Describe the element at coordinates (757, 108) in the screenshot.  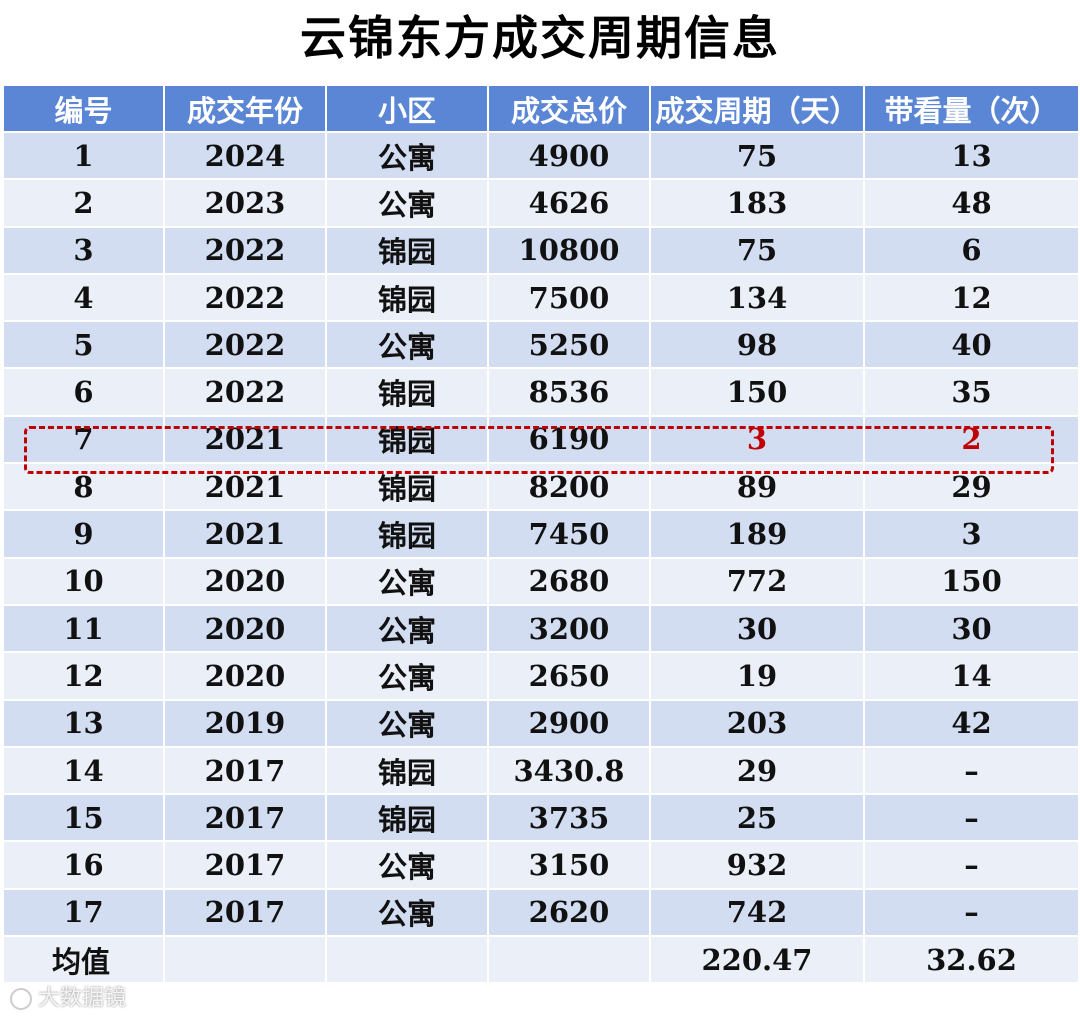
I see `header-cycle-days: 成交周期（天）` at that location.